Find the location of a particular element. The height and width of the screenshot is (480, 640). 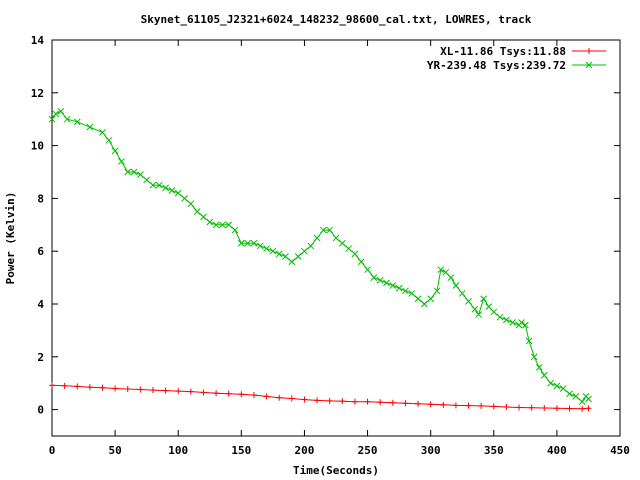

legend-item: YR-239.48 Tsys:239.72 is located at coordinates (516, 65).